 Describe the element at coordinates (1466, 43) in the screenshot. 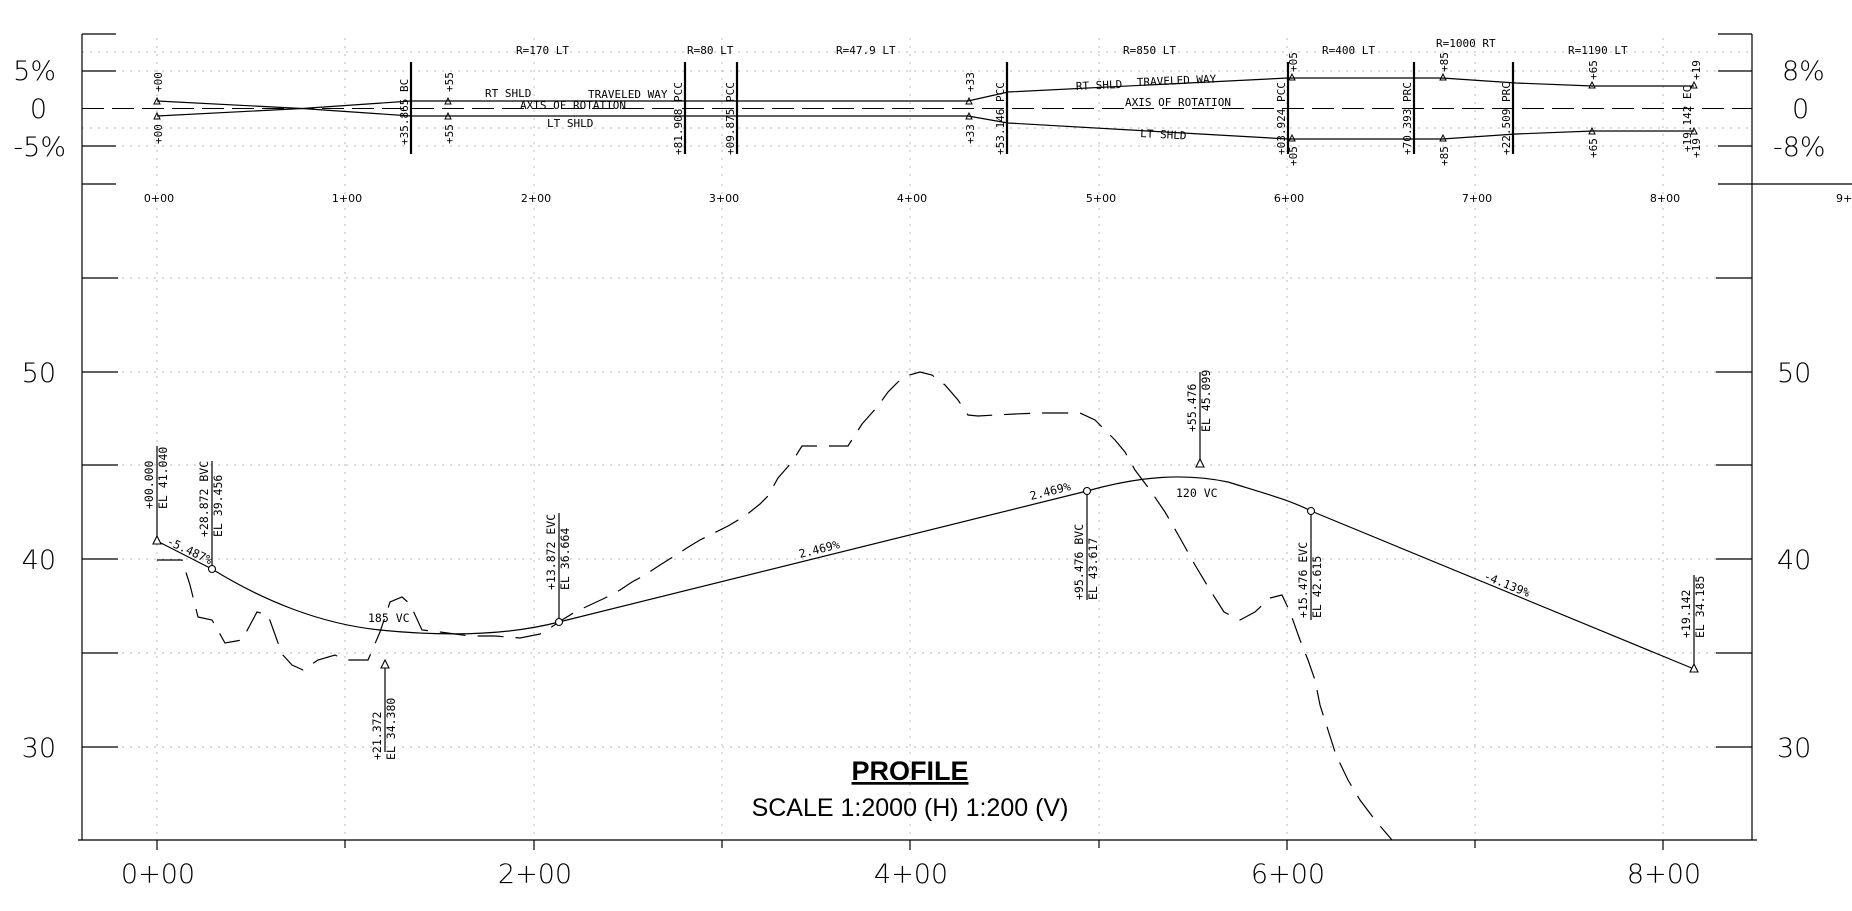

I see `curve-radius-label: R=1000 RT` at that location.